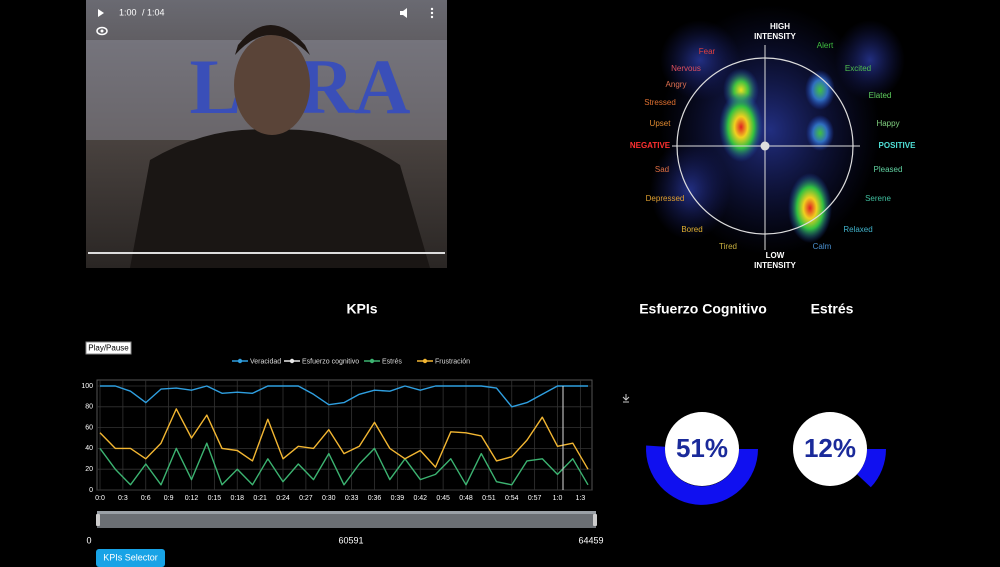 The image size is (1000, 567). I want to click on slider-label: 64459, so click(590, 540).